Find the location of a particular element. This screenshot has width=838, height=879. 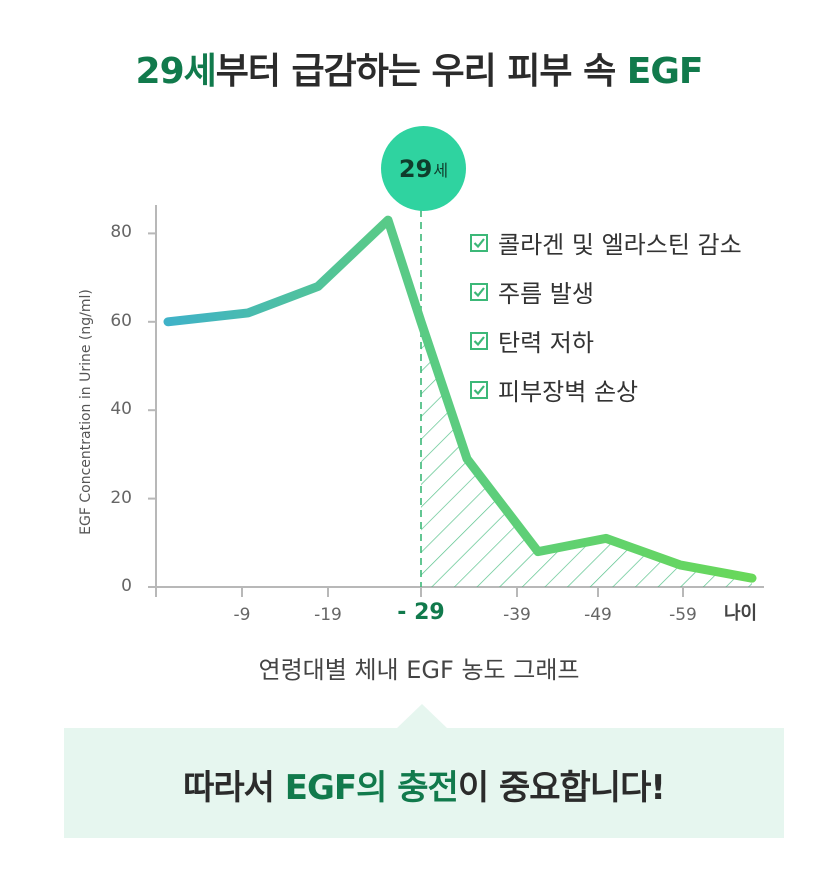

age-badge: 29 세 is located at coordinates (423, 168).